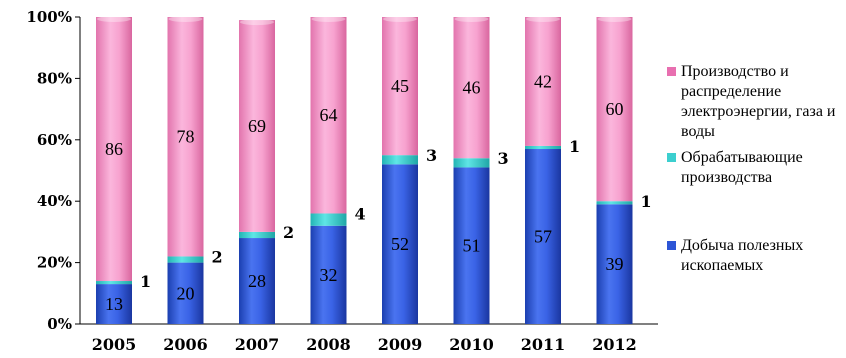 The width and height of the screenshot is (846, 358). I want to click on data-label-manufacturing-2008: 4, so click(360, 213).